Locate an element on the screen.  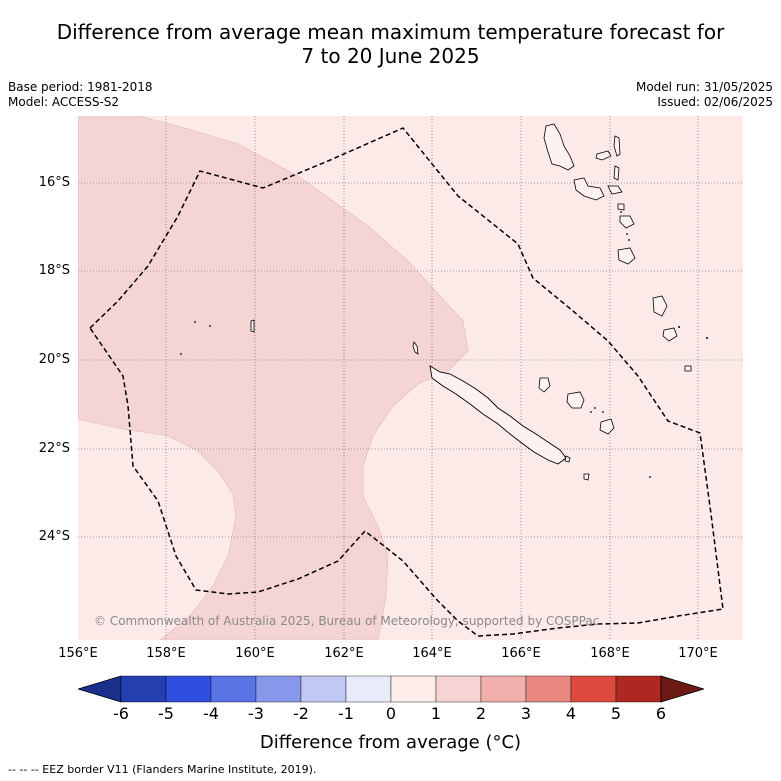
walpole-island is located at coordinates (586, 477).